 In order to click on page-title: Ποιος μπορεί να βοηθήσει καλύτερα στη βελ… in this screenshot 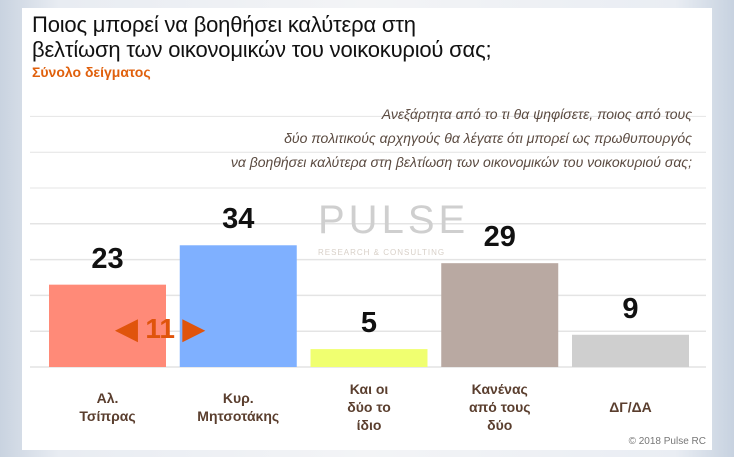, I will do `click(262, 37)`.